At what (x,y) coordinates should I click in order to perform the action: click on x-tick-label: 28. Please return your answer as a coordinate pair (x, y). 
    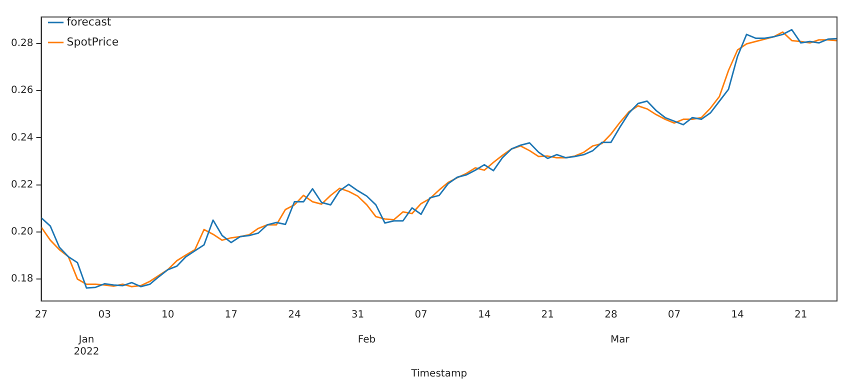
    Looking at the image, I should click on (611, 315).